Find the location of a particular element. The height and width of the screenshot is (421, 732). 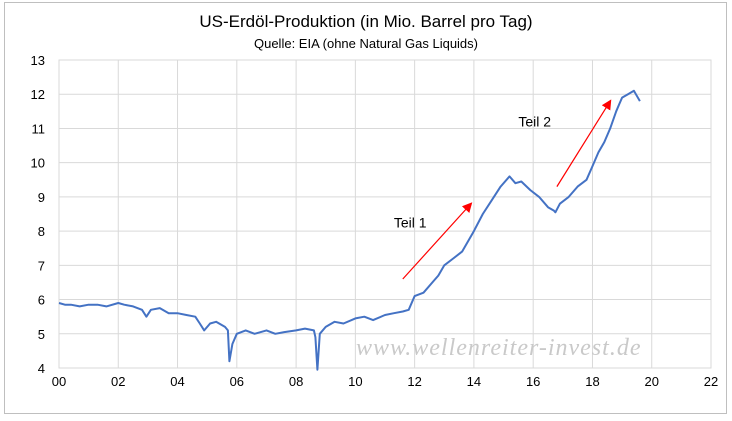

x-tick-label: 10 is located at coordinates (355, 381).